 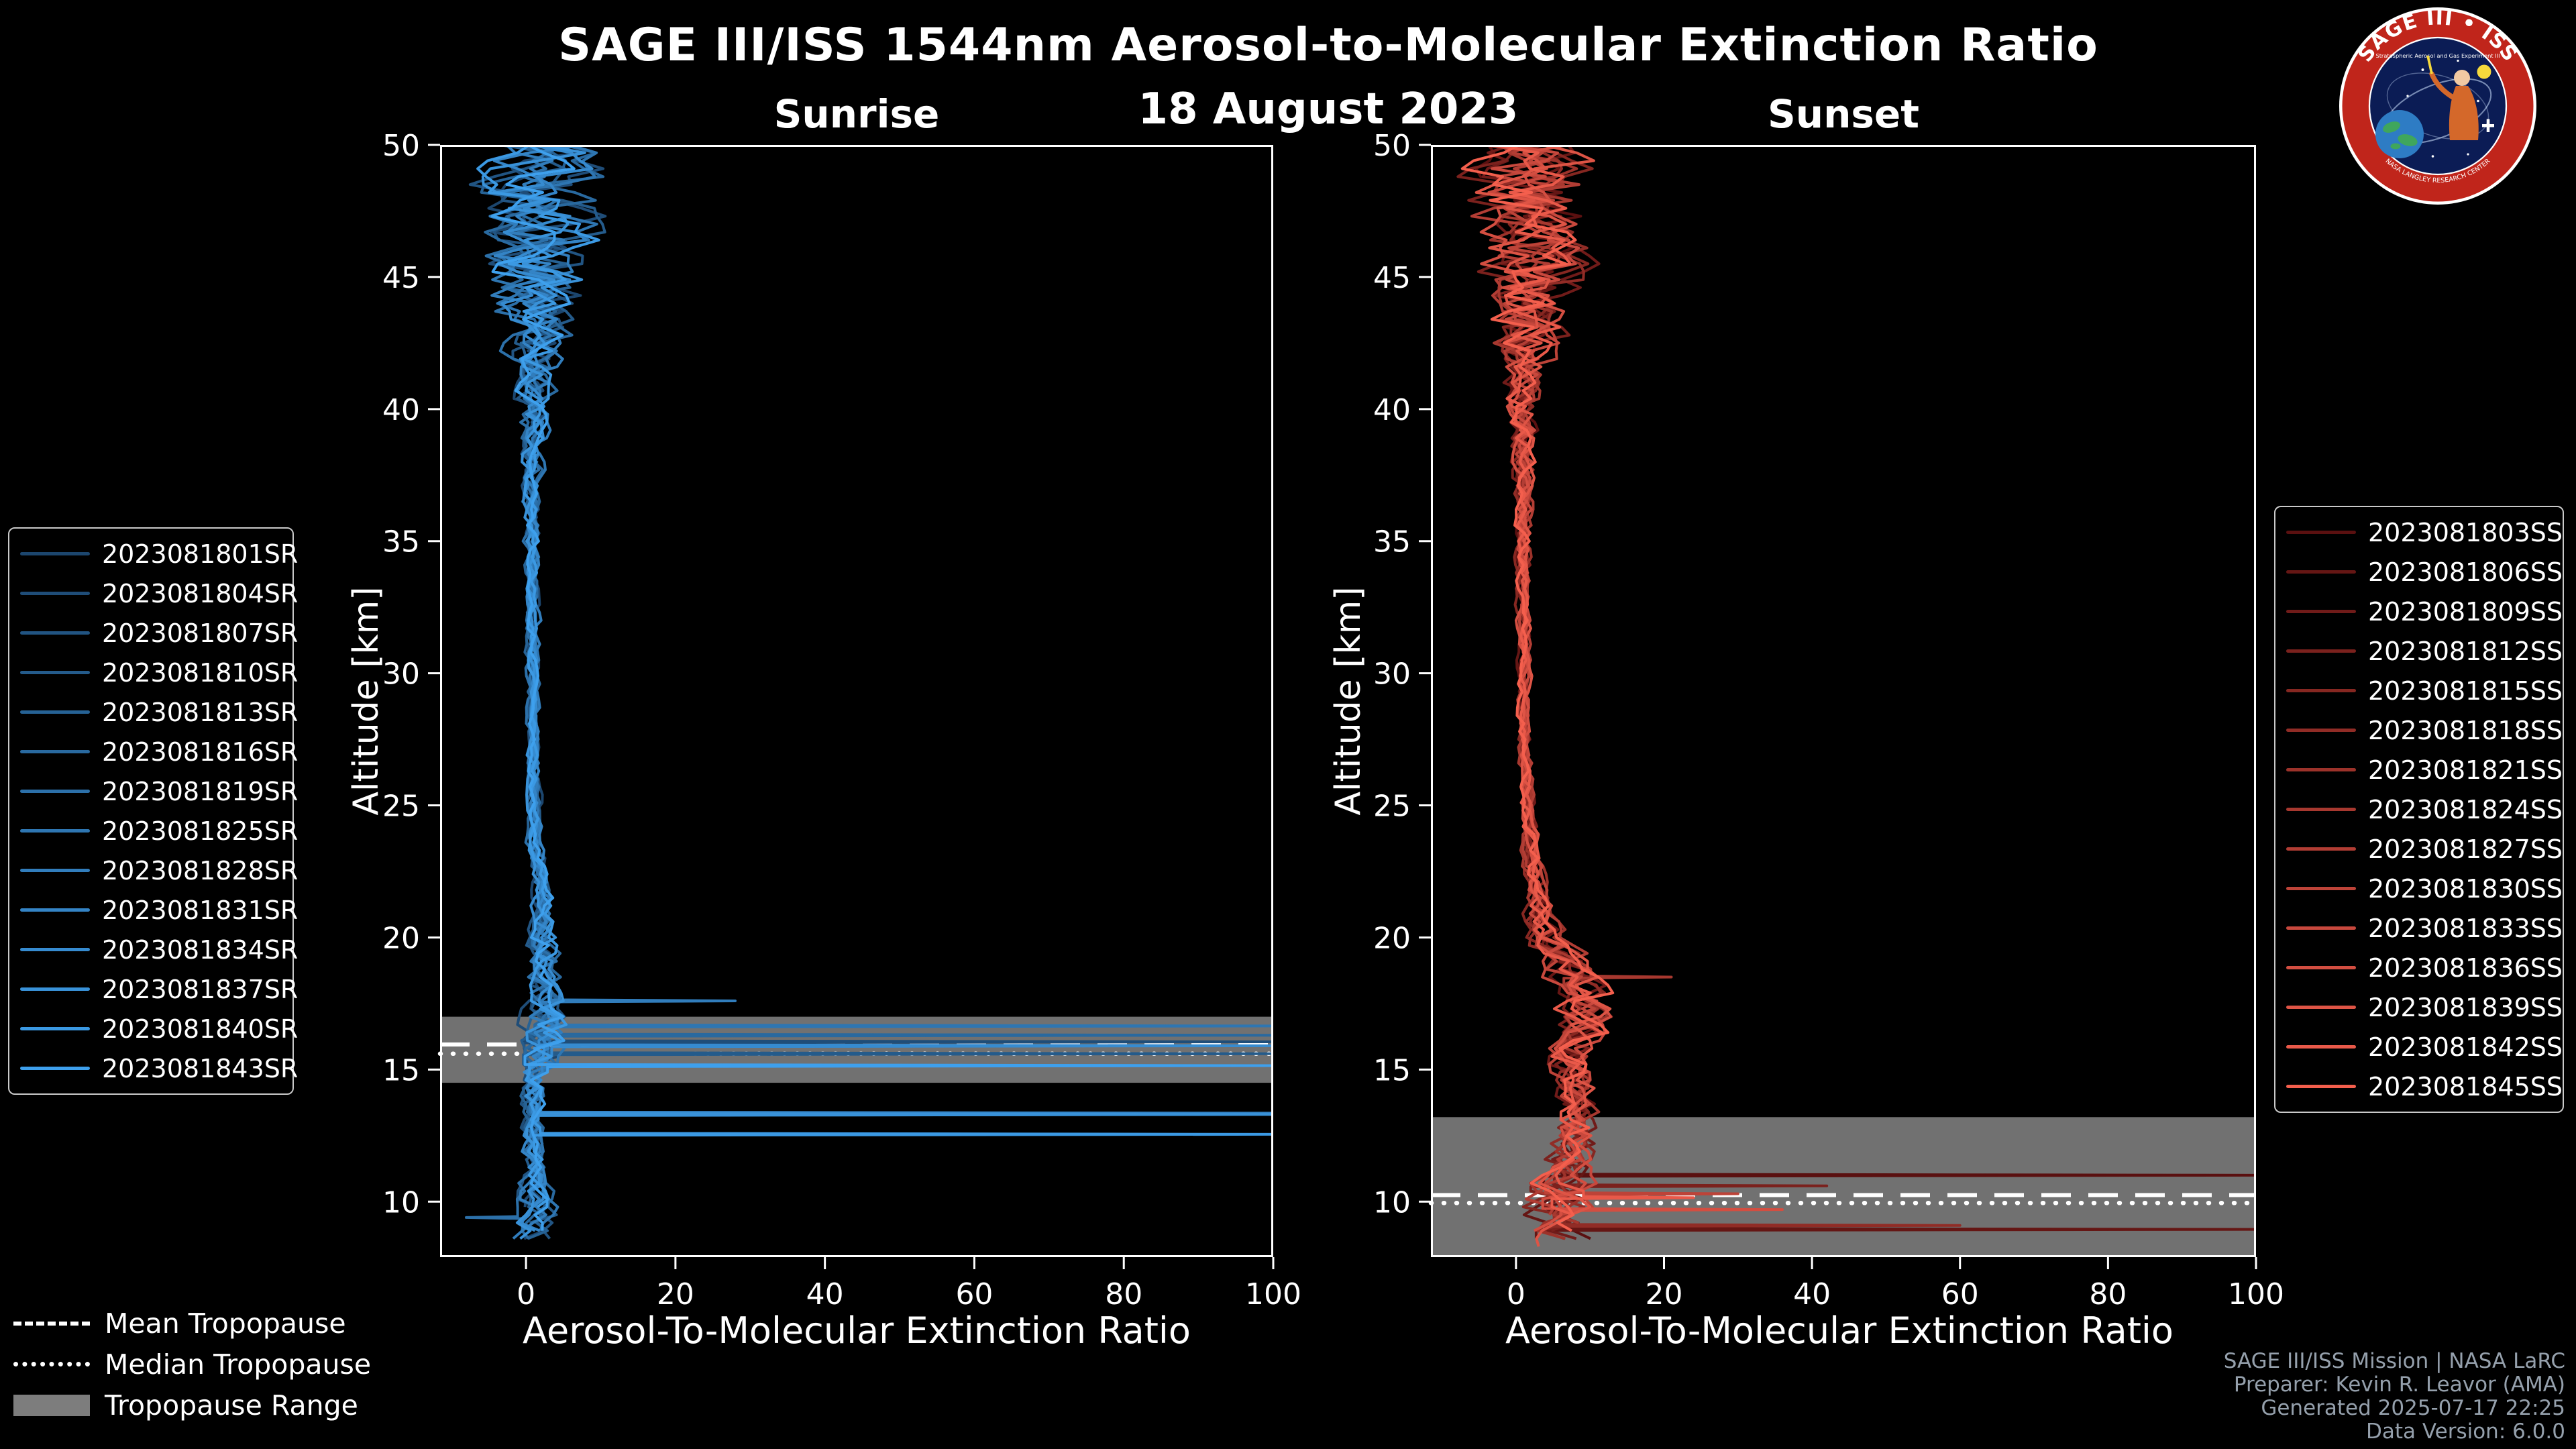 I want to click on sunrise-x-axis-label: Aerosol-To-Molecular Extinction Ratio, so click(x=857, y=1330).